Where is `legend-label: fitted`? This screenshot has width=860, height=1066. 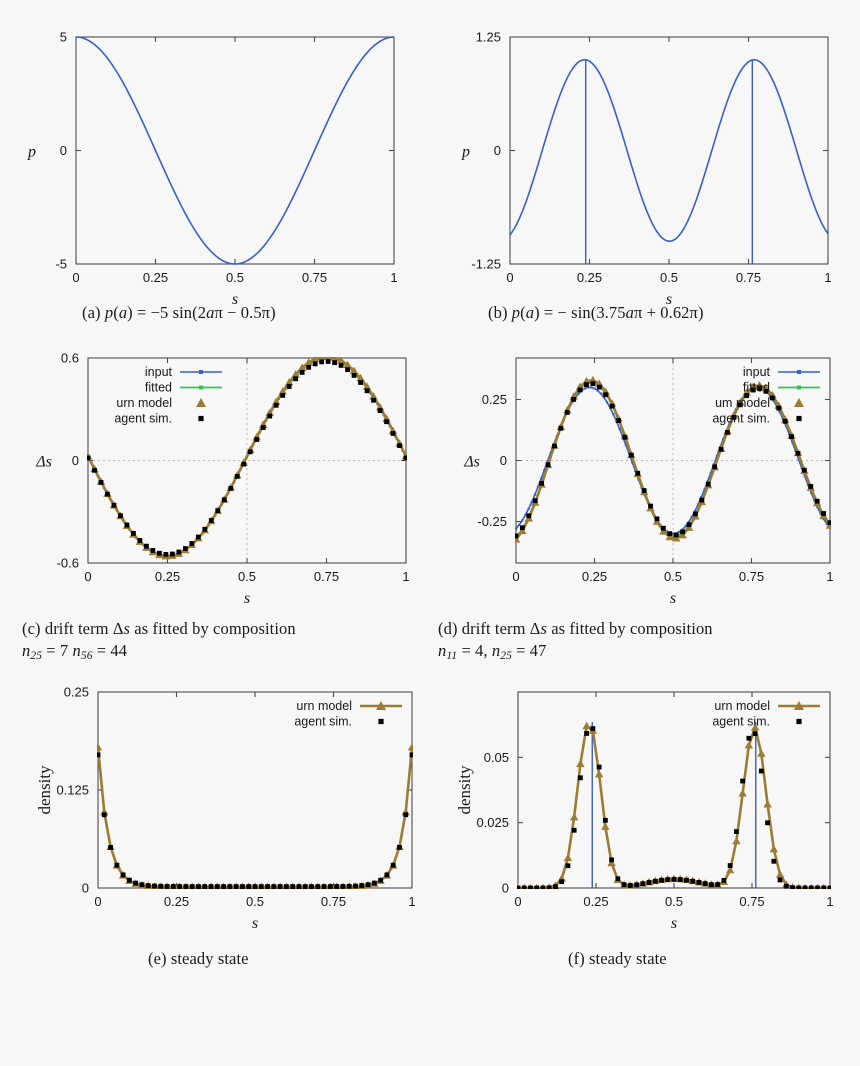
legend-label: fitted is located at coordinates (756, 388).